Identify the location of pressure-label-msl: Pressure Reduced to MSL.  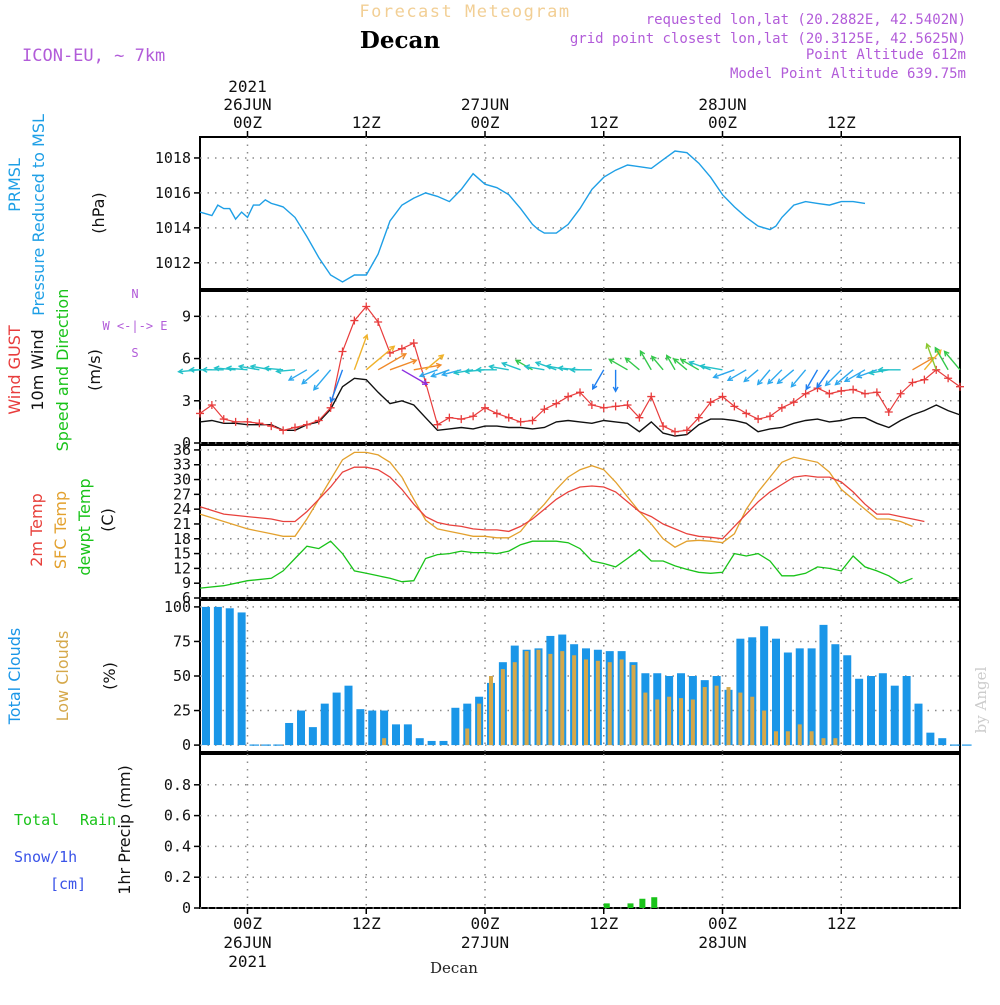
(38, 215).